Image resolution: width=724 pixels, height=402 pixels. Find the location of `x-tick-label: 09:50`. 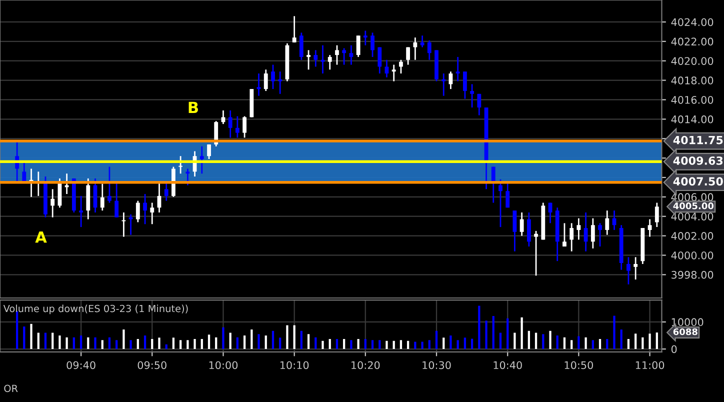

x-tick-label: 09:50 is located at coordinates (152, 365).